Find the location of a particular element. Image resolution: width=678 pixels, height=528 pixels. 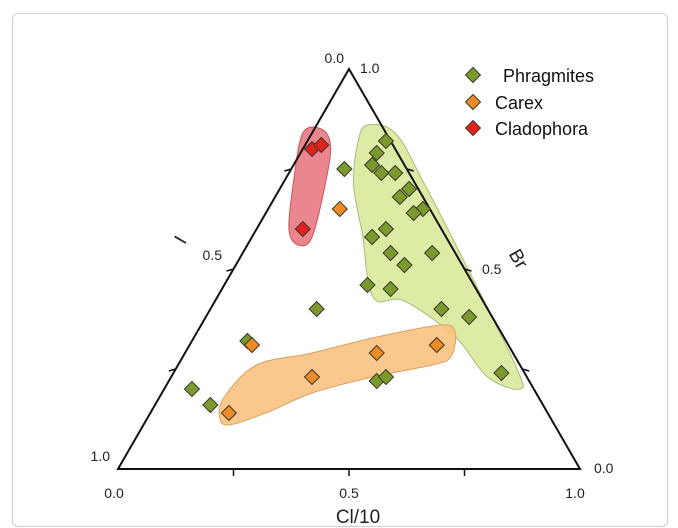

region-carex is located at coordinates (337, 375).